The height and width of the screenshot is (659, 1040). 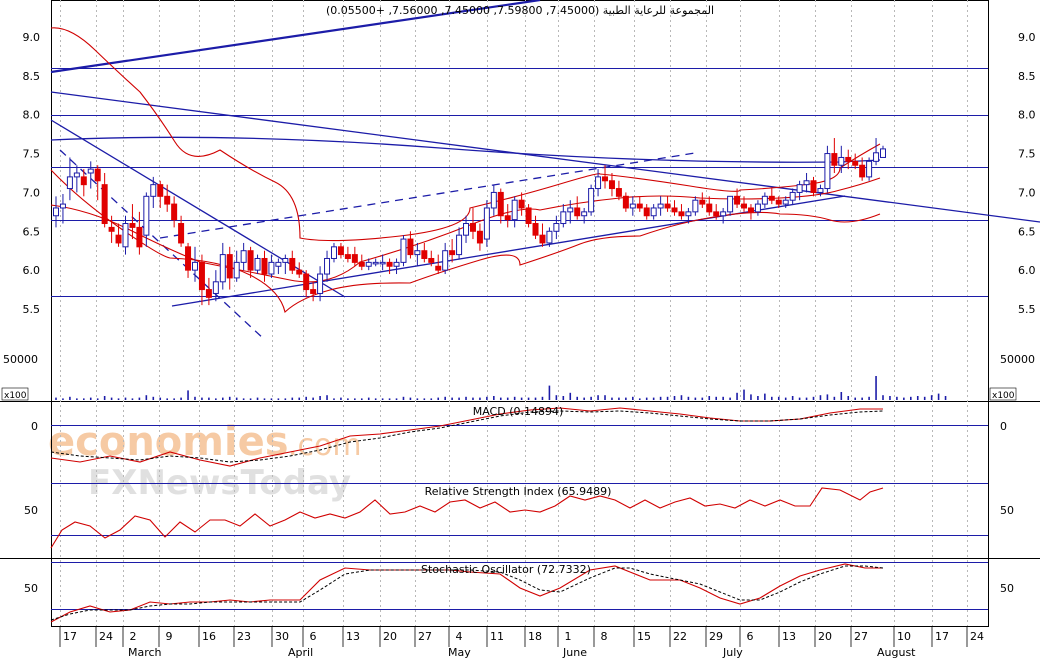 What do you see at coordinates (1027, 270) in the screenshot?
I see `price-tick-right: 6.0` at bounding box center [1027, 270].